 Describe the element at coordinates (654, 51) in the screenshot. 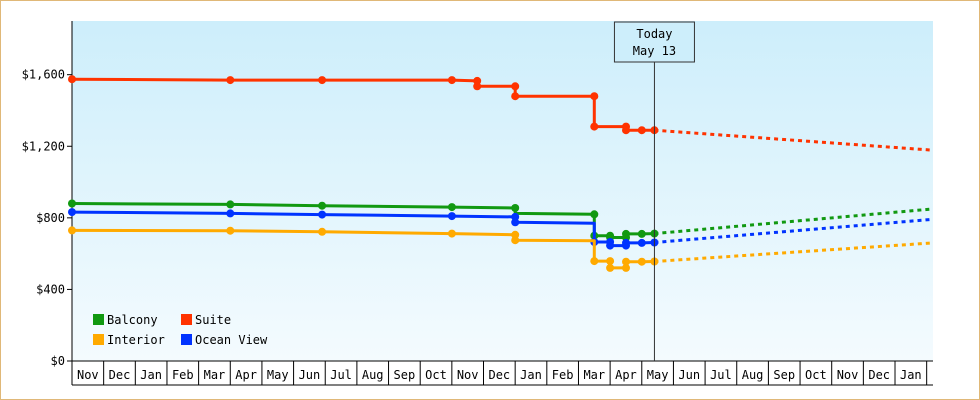

I see `today-date: May 13` at that location.